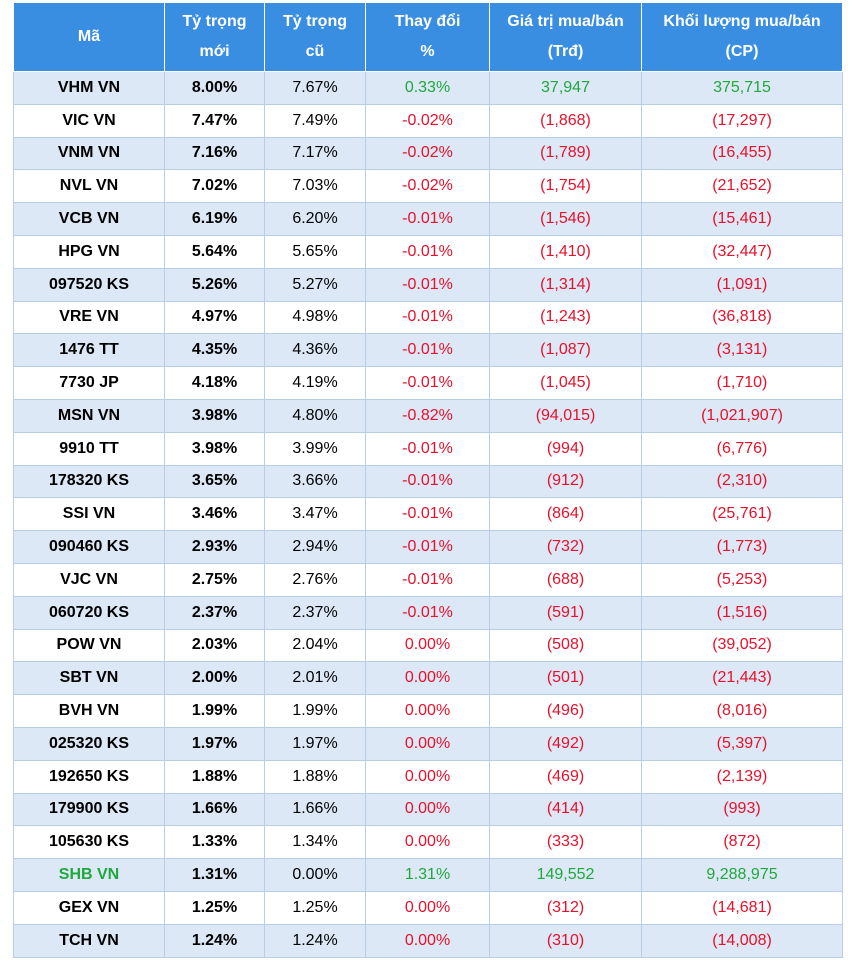  What do you see at coordinates (89, 809) in the screenshot?
I see `table-cell: 179900 KS` at bounding box center [89, 809].